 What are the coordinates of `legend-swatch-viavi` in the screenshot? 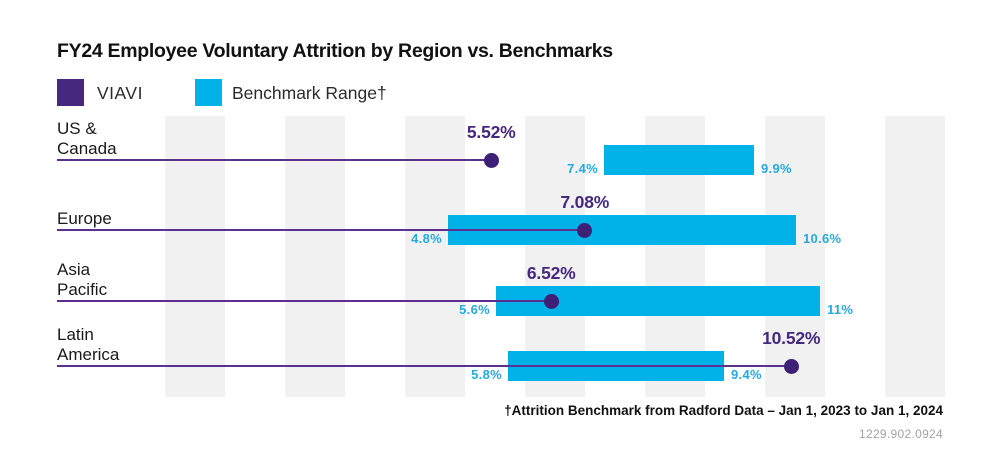 It's located at (70, 92).